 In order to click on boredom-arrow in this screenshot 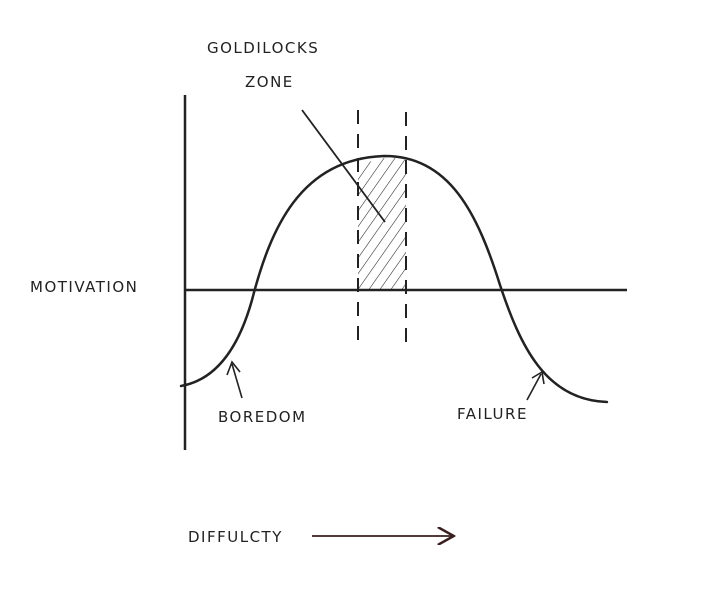, I will do `click(234, 379)`.